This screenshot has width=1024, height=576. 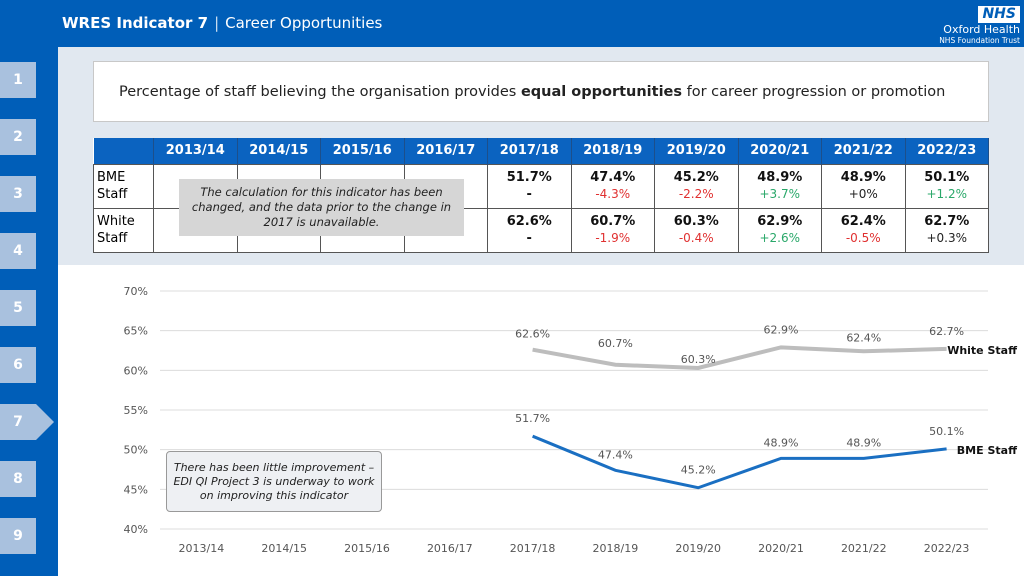 I want to click on x-tick-label: 2015/16, so click(x=367, y=548).